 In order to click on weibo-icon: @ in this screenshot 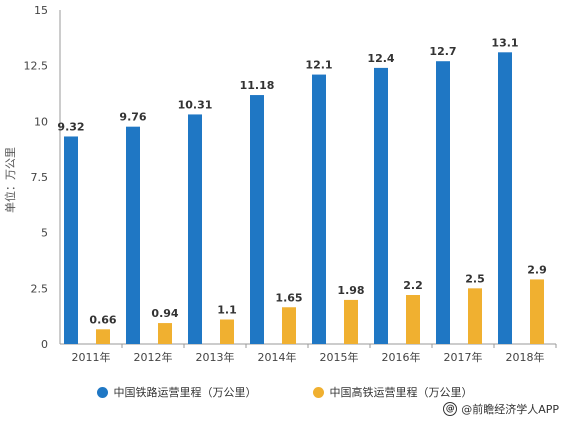, I will do `click(450, 409)`.